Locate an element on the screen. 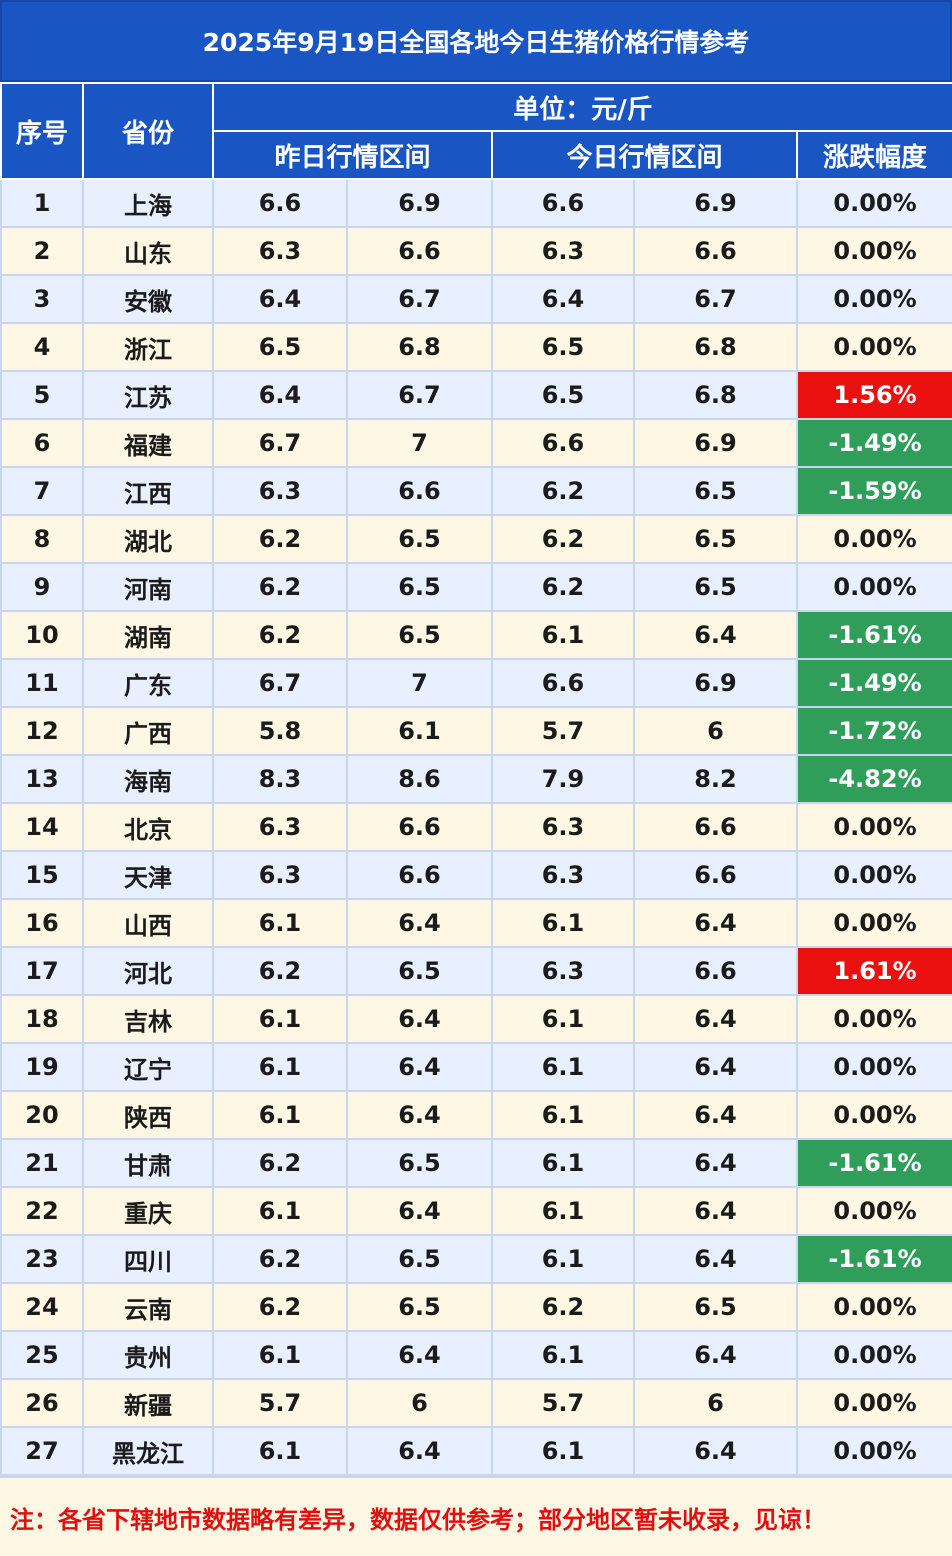 The image size is (952, 1556). row-seq: 17 is located at coordinates (42, 971).